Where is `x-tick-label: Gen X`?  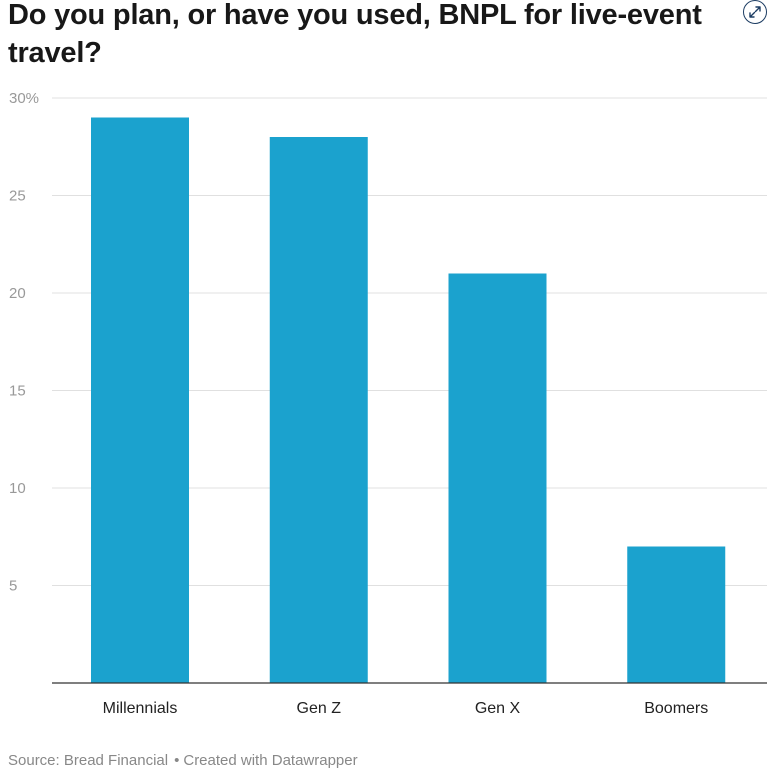
x-tick-label: Gen X is located at coordinates (498, 708).